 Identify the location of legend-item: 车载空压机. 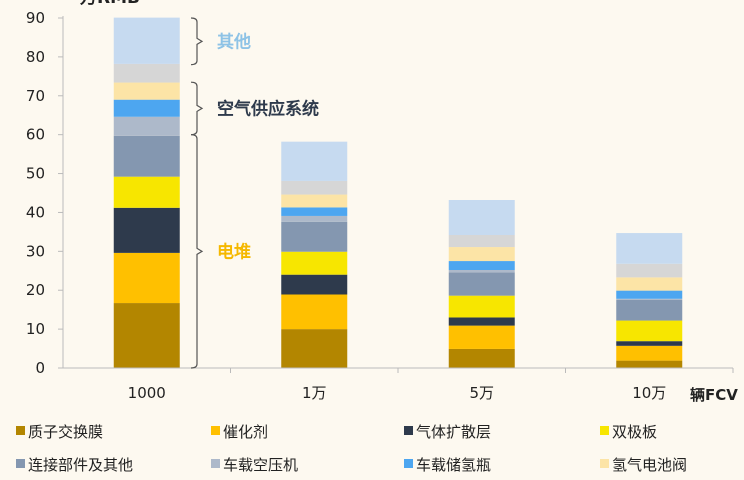
(254, 465).